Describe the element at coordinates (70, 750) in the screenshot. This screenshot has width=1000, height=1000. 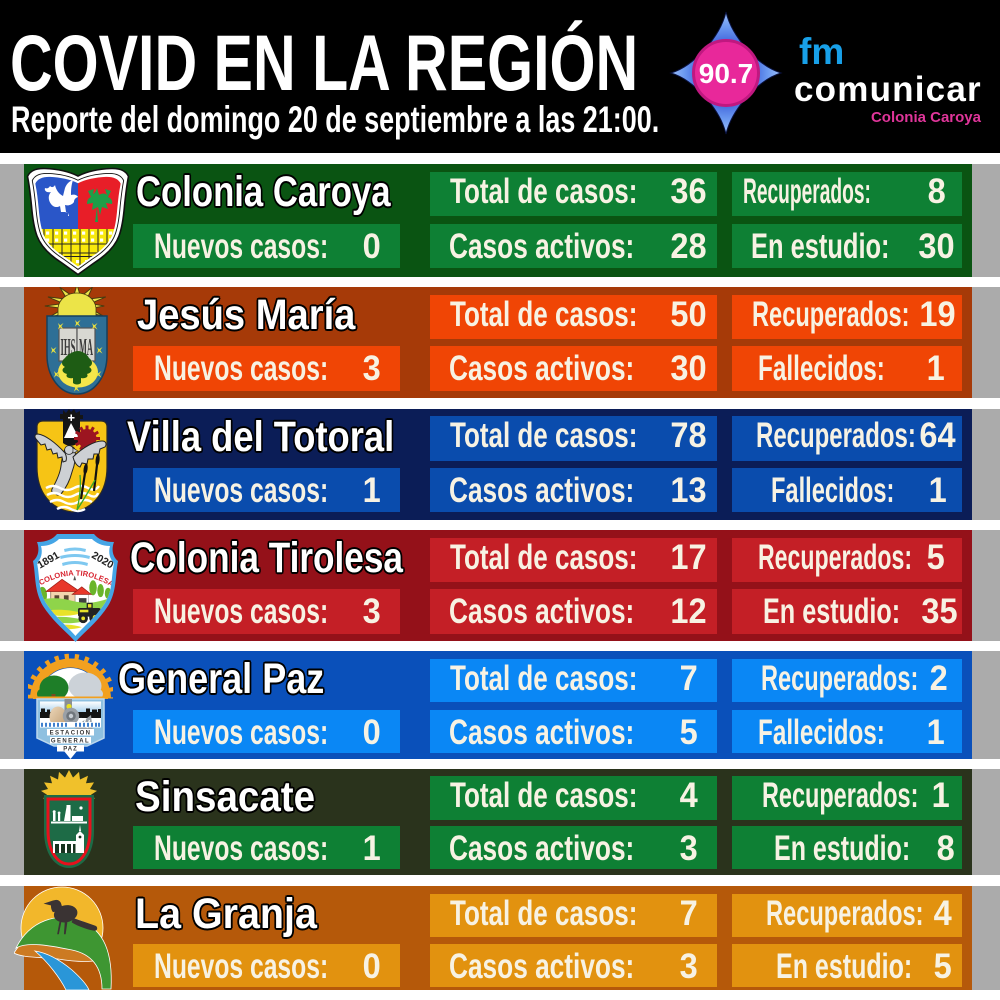
I see `svg-text: PAZ` at that location.